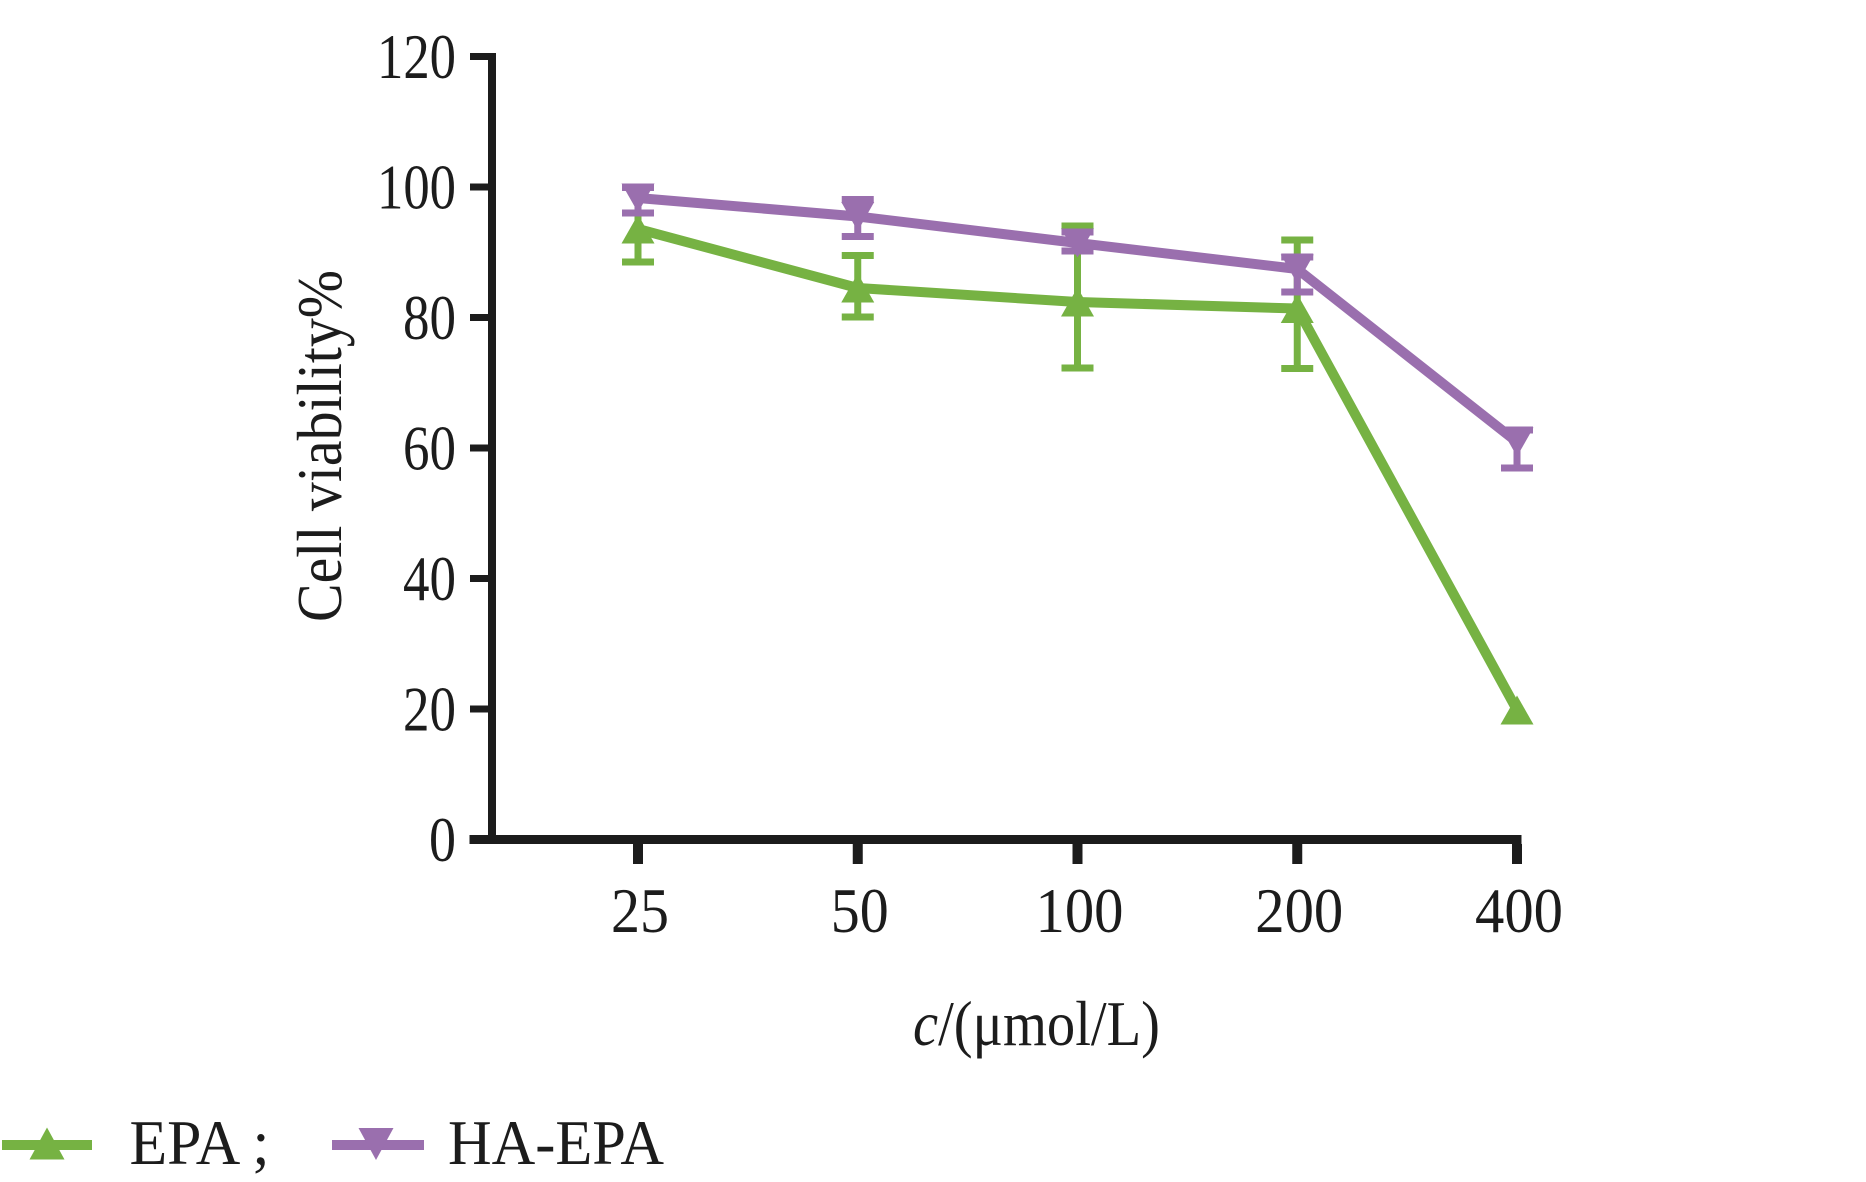  What do you see at coordinates (429, 710) in the screenshot?
I see `svg-text: 20` at bounding box center [429, 710].